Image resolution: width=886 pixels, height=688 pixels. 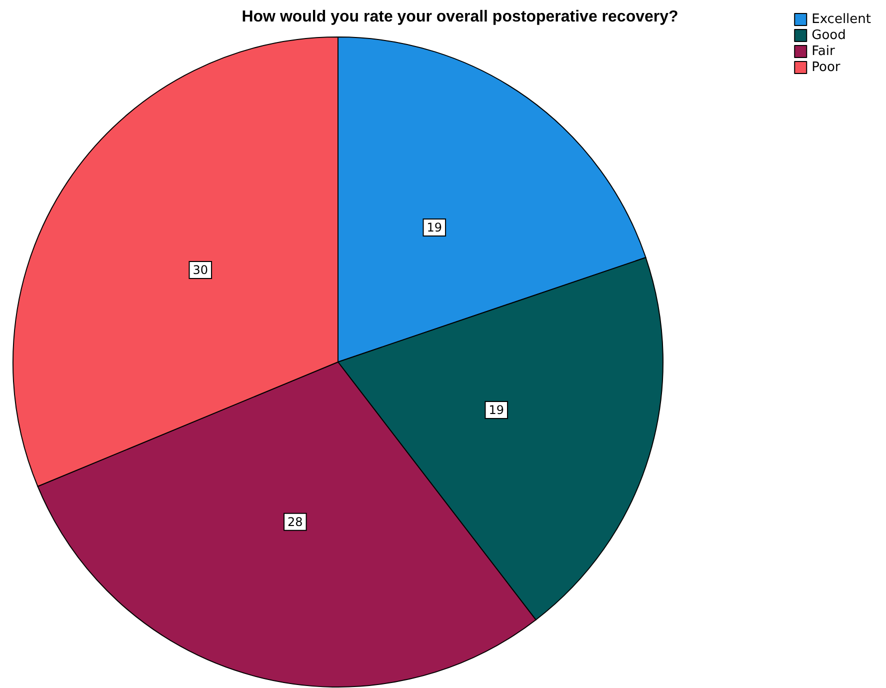 I want to click on data-label: 30, so click(x=200, y=270).